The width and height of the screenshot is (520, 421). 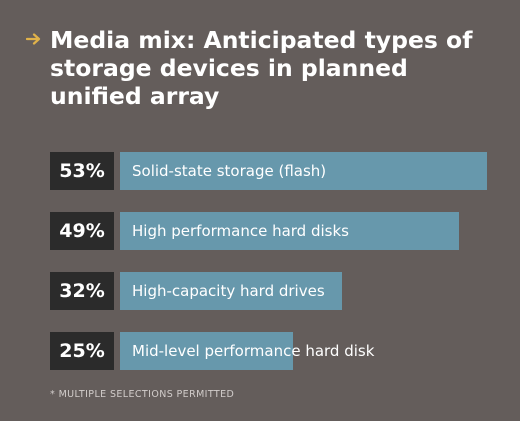 I want to click on bar-row: 25% Mid-level performance hard disk, so click(x=270, y=351).